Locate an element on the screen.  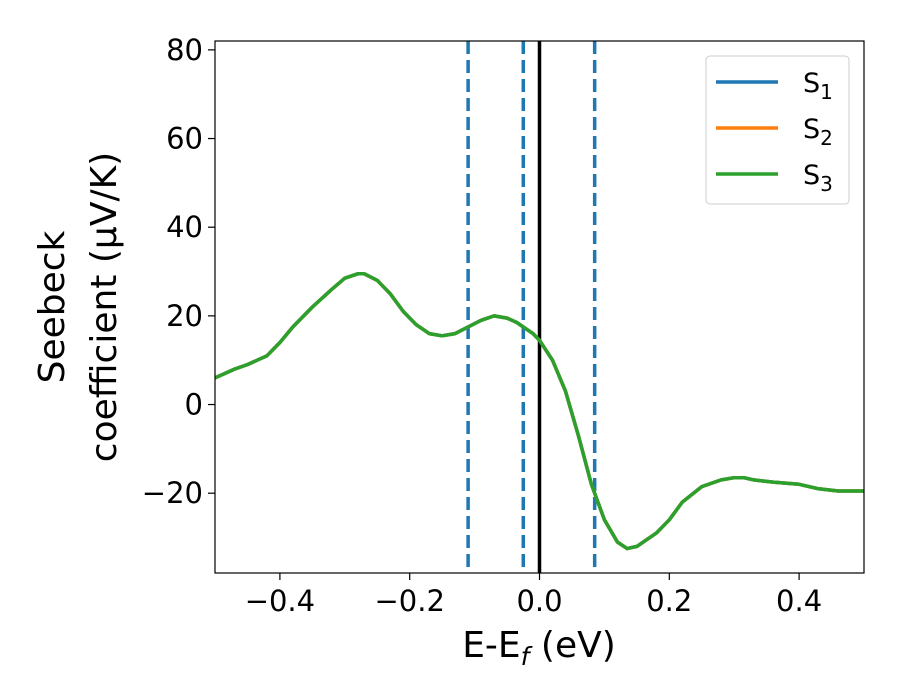
reference-lines is located at coordinates (531, 307).